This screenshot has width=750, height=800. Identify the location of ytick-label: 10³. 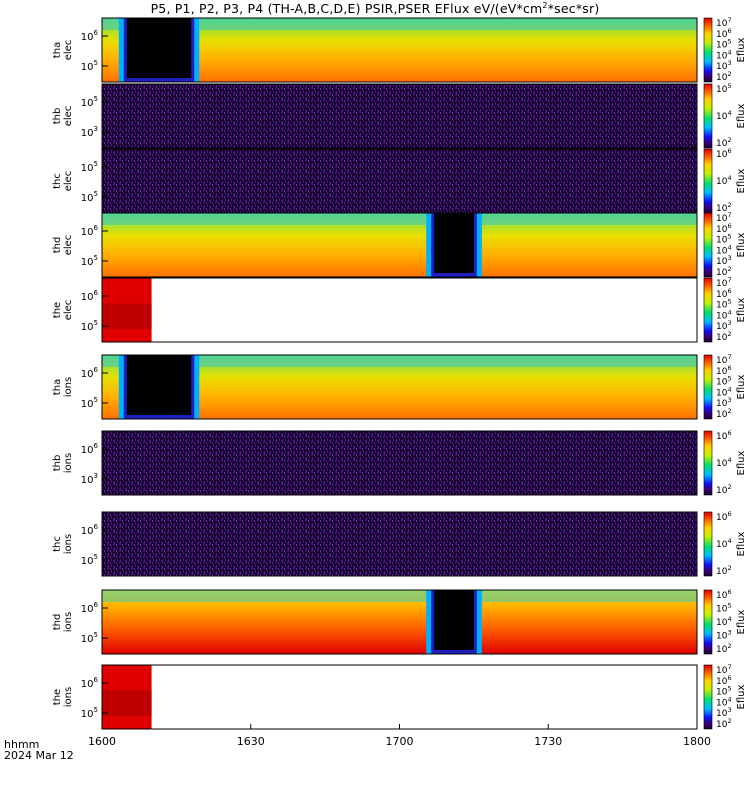
(89, 479).